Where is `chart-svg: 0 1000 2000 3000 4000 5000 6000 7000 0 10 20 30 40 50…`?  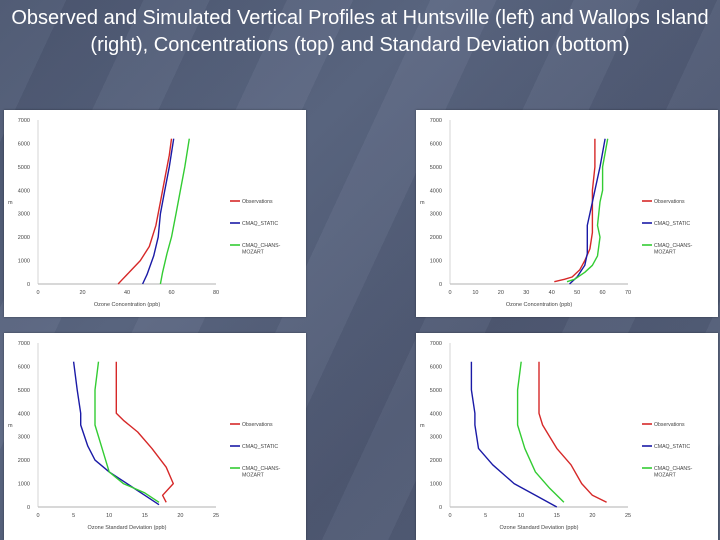
chart-svg: 0 1000 2000 3000 4000 5000 6000 7000 0 10 20 30 40 50… is located at coordinates (556, 213).